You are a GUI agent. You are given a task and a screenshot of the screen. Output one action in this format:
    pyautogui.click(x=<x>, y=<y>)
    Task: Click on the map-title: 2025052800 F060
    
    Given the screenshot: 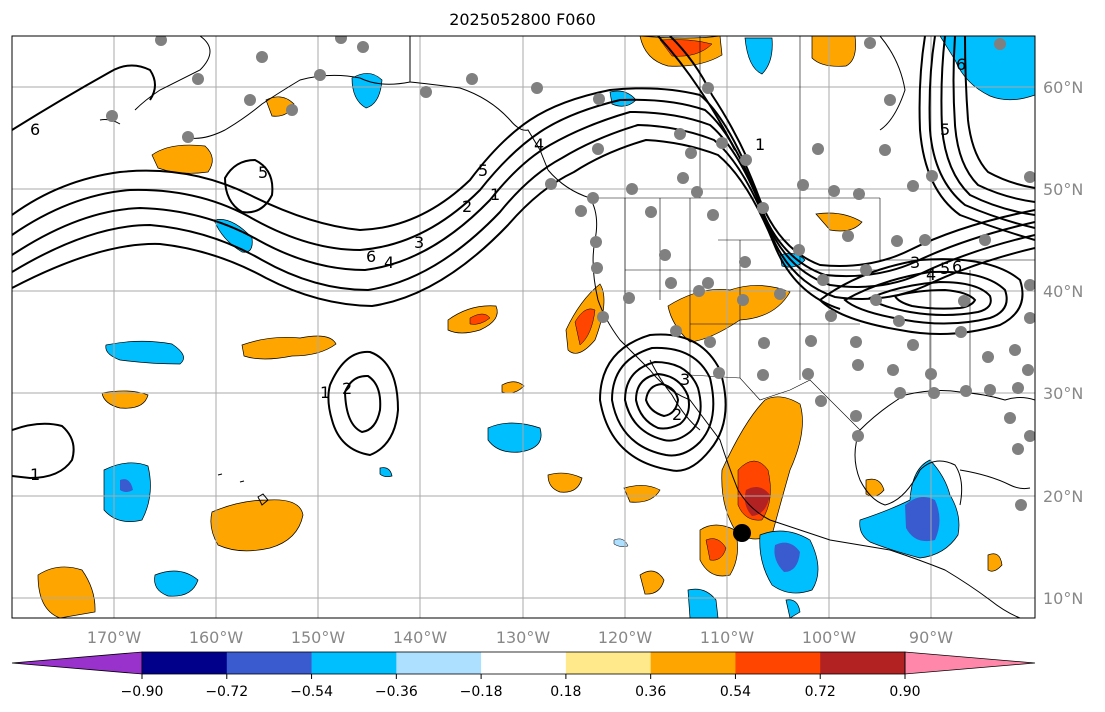 What is the action you would take?
    pyautogui.click(x=522, y=19)
    